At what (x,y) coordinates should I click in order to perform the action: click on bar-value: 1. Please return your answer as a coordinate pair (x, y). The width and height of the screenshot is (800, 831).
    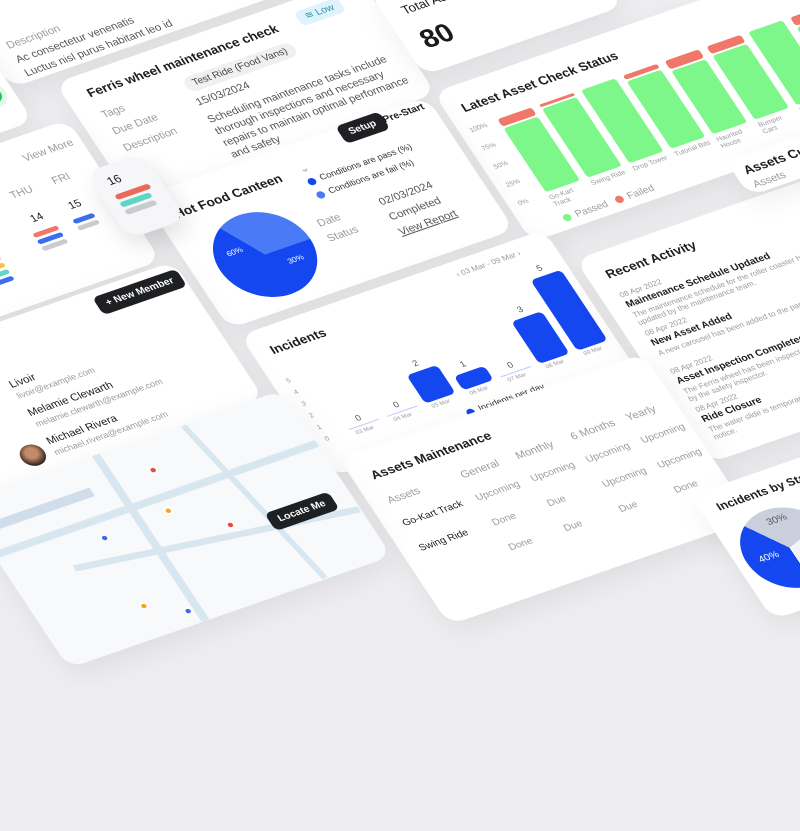
    Looking at the image, I should click on (463, 364).